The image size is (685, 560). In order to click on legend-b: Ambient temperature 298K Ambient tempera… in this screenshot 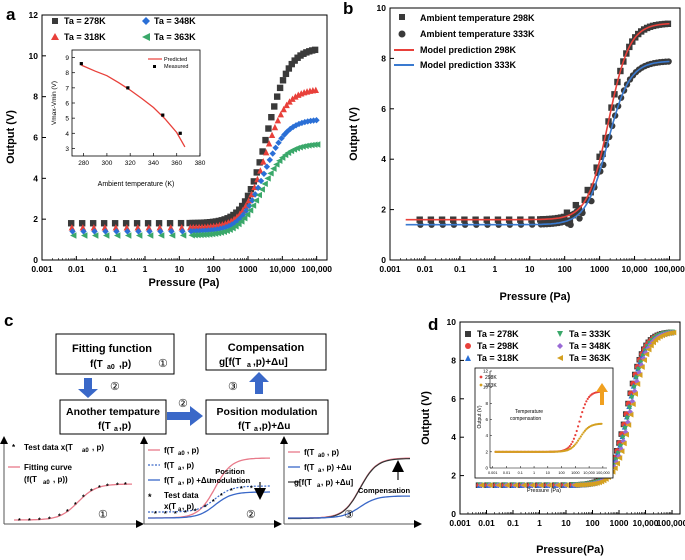, I will do `click(464, 41)`.